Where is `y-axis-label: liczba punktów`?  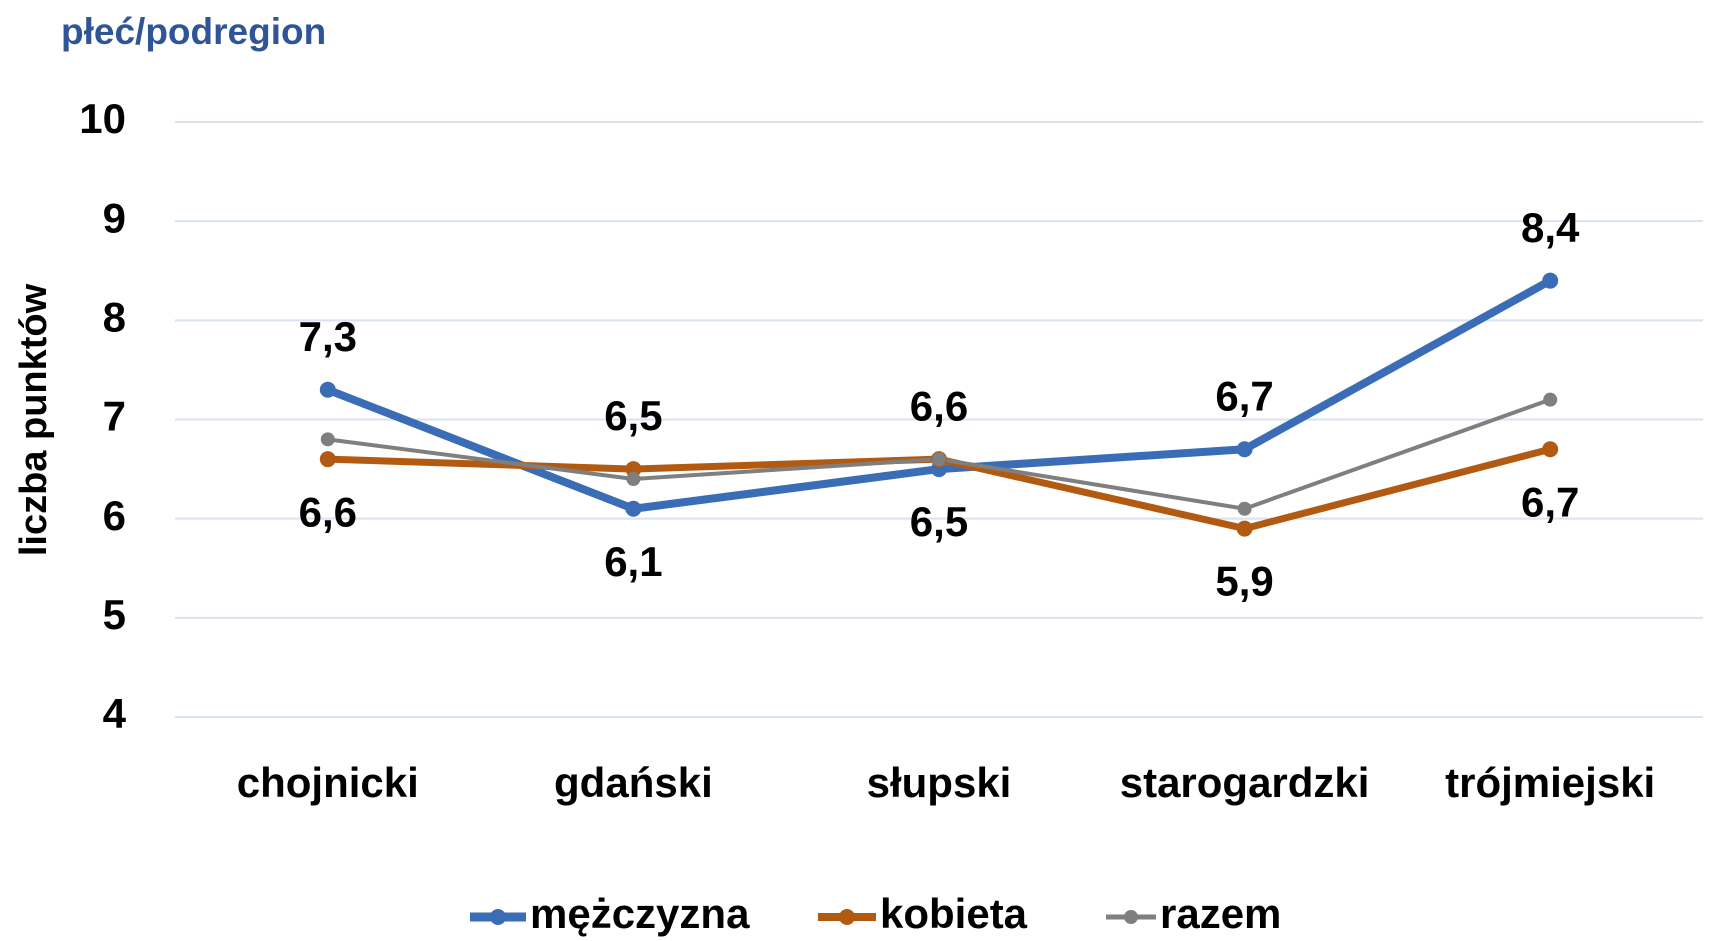
y-axis-label: liczba punktów is located at coordinates (34, 419).